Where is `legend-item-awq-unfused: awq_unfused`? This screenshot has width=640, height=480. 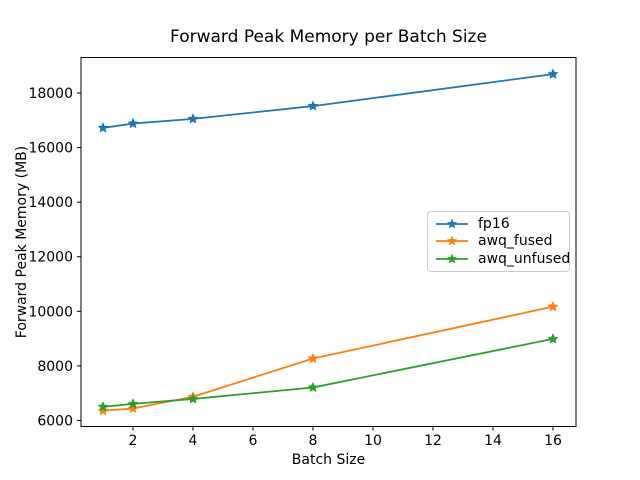 legend-item-awq-unfused: awq_unfused is located at coordinates (502, 259).